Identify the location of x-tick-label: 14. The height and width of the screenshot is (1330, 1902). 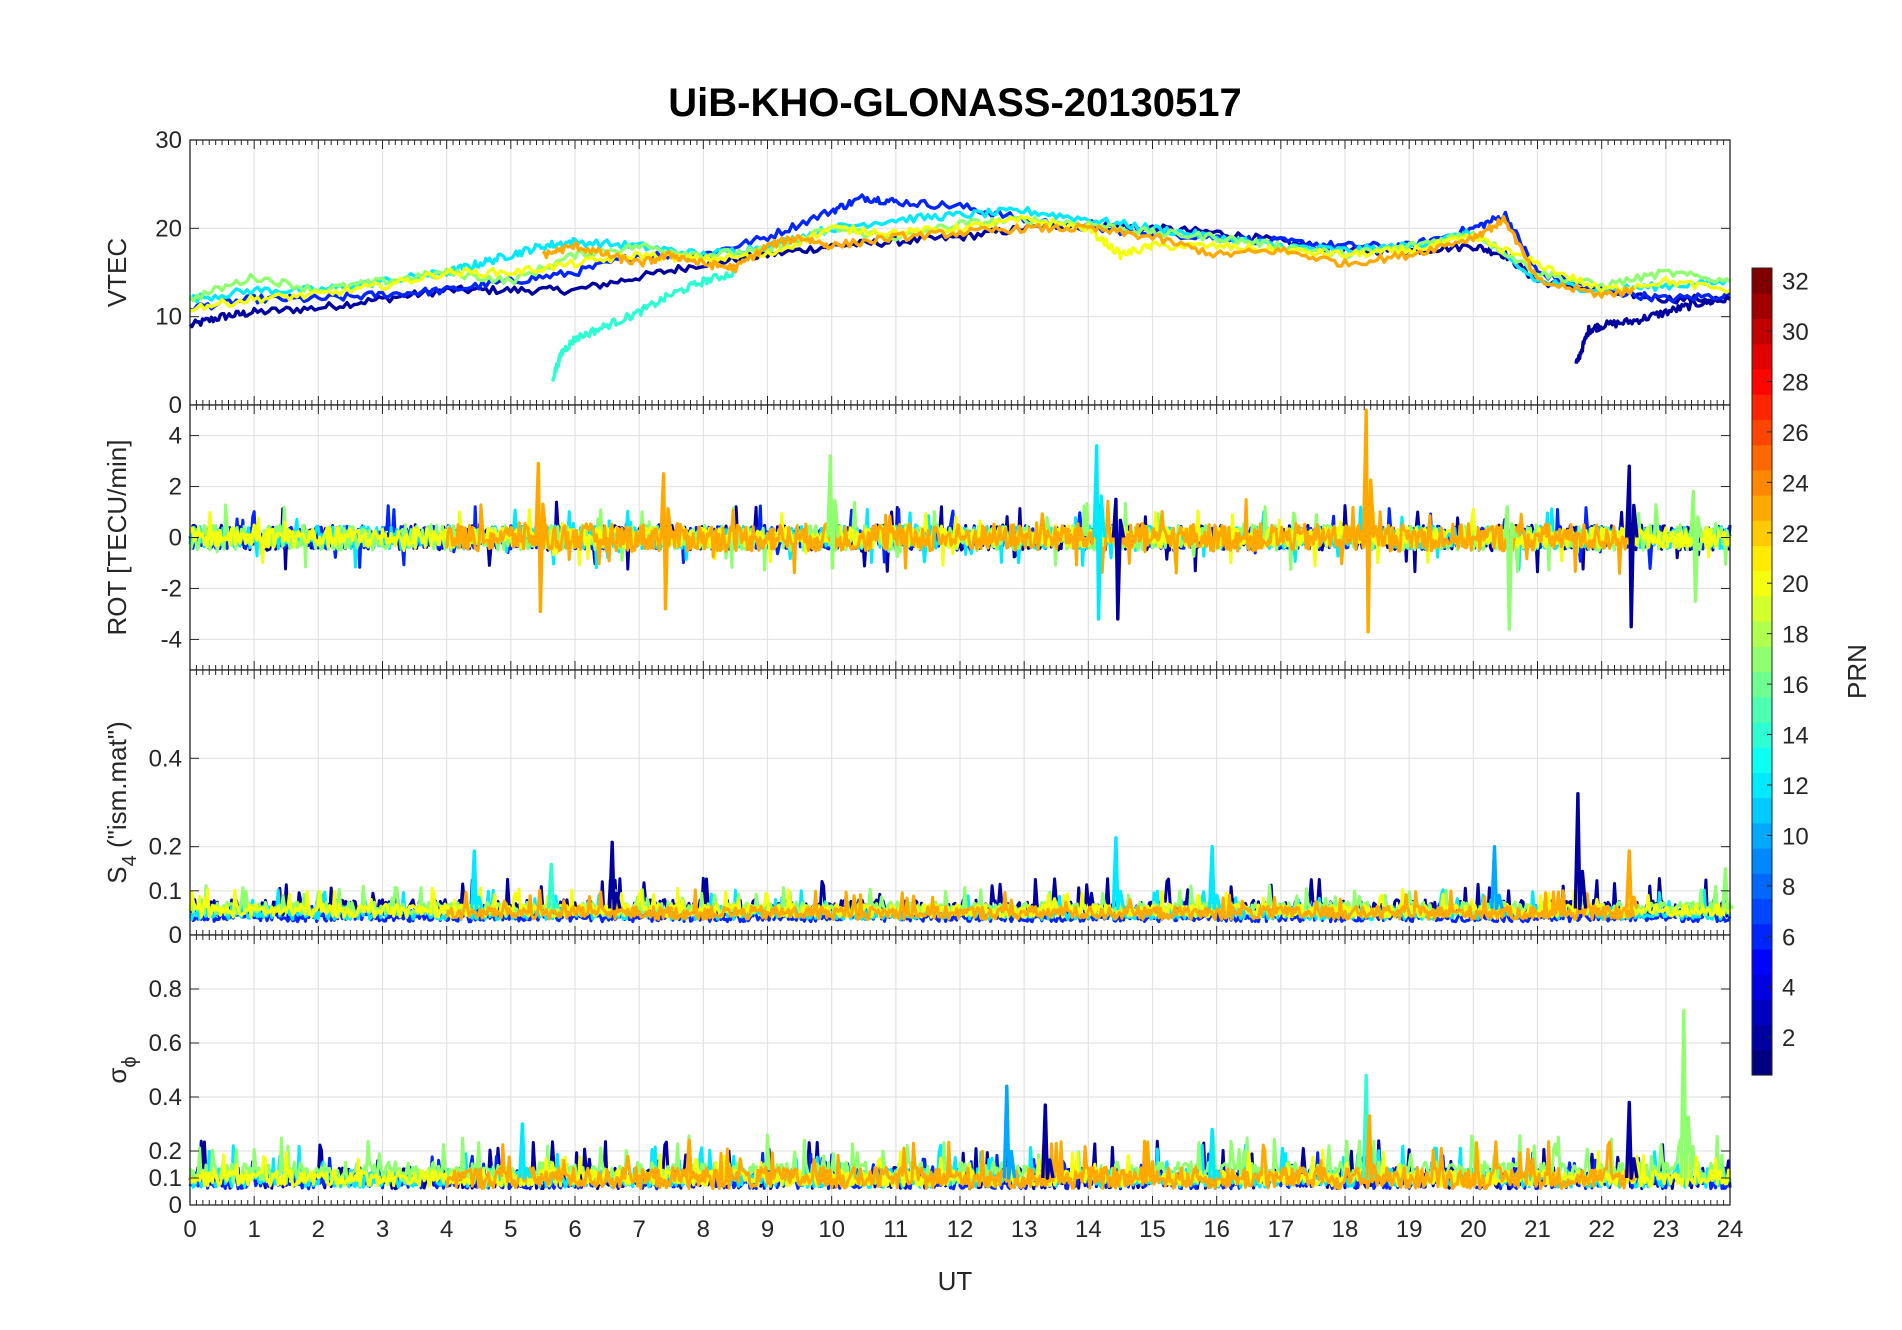
(1088, 1229).